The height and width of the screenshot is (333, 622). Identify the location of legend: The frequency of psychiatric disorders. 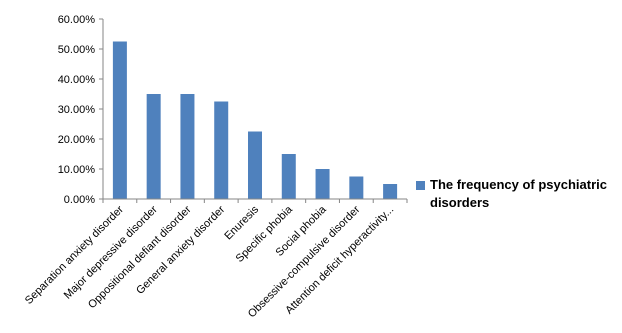
(519, 194).